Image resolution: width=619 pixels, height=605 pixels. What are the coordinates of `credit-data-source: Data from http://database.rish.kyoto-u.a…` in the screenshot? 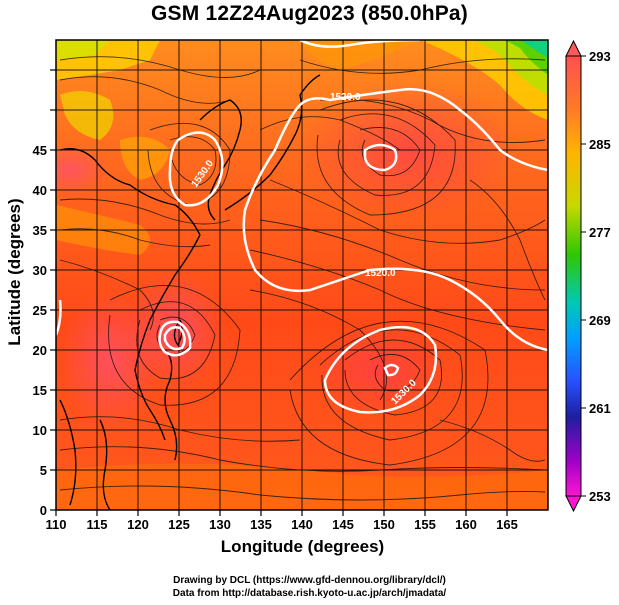 It's located at (309, 593).